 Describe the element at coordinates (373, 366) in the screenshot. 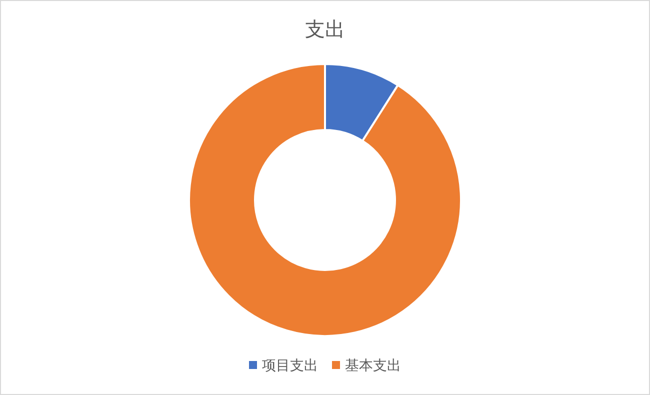

I see `legend-label: 基本支出` at that location.